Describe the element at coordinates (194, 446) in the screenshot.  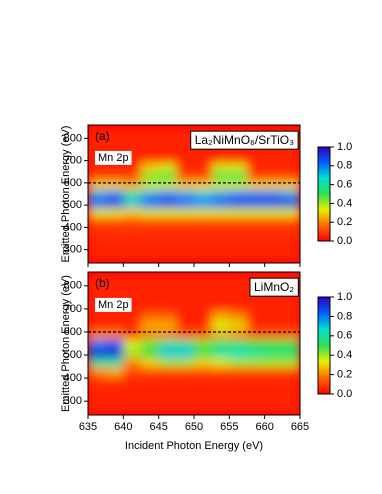
I see `x-axis-title: Incident Photon Energy (eV)` at that location.